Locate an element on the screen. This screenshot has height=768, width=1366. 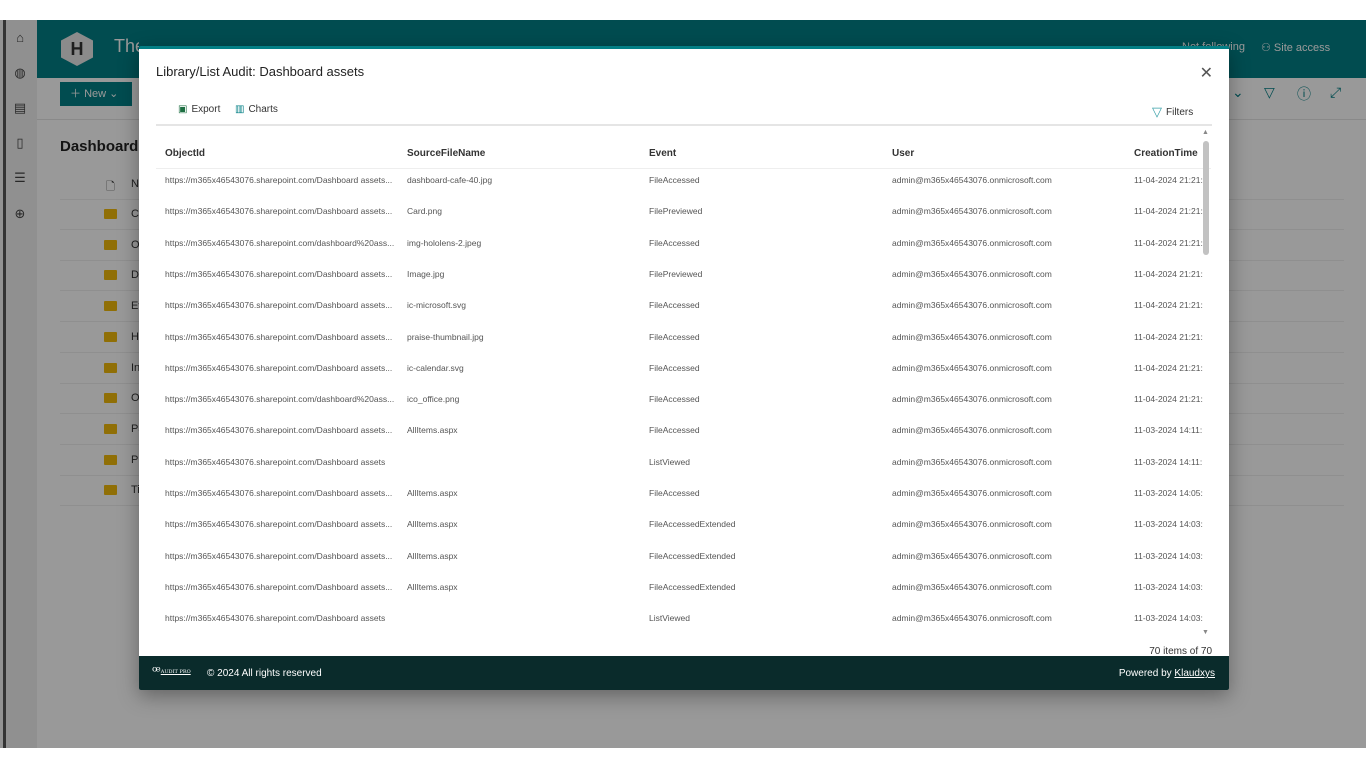
sourcefilename-cell: dashboard-cafe-40.jpg is located at coordinates (450, 180).